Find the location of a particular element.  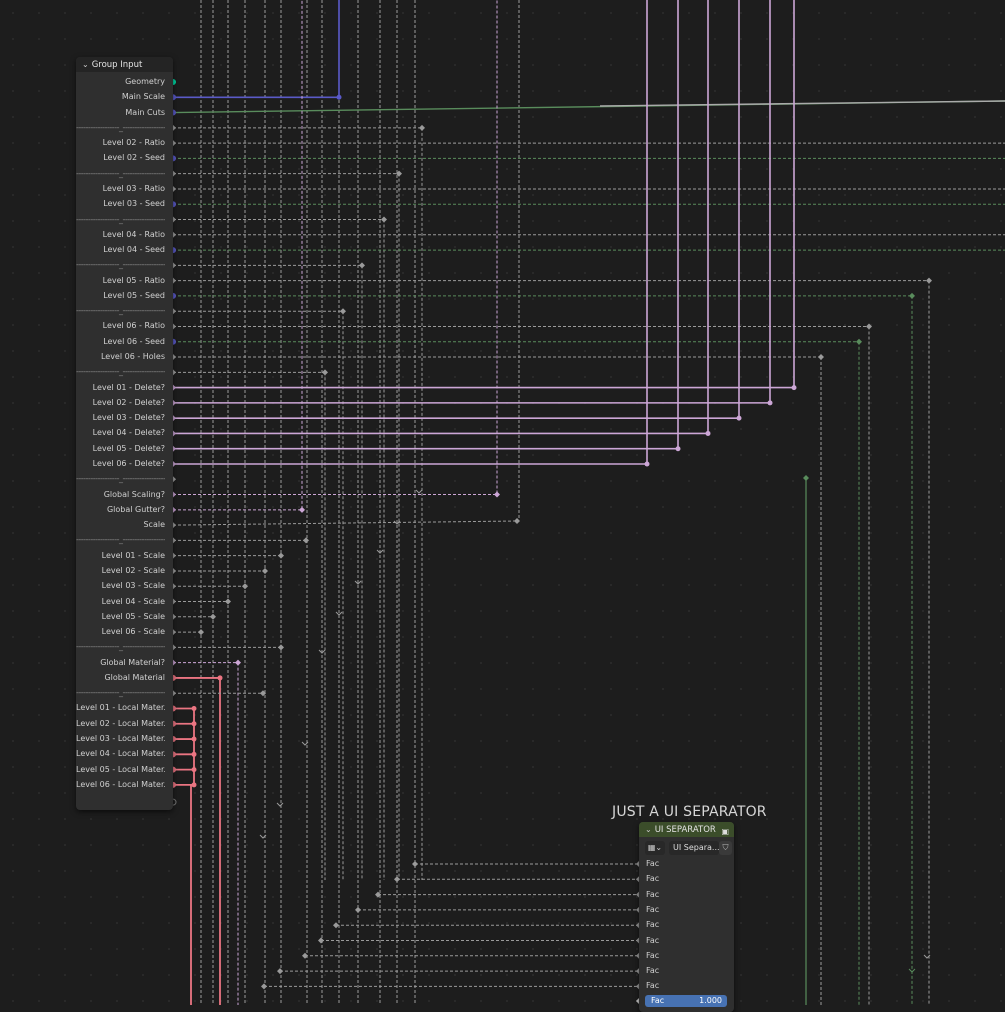

socket-row: Level 01 - Scale is located at coordinates (133, 555).